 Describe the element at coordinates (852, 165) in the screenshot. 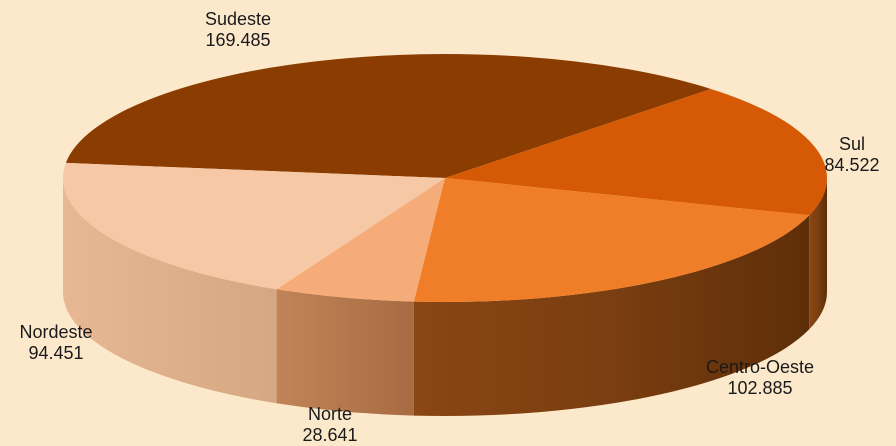

I see `slice-value-sul: 84.522` at that location.